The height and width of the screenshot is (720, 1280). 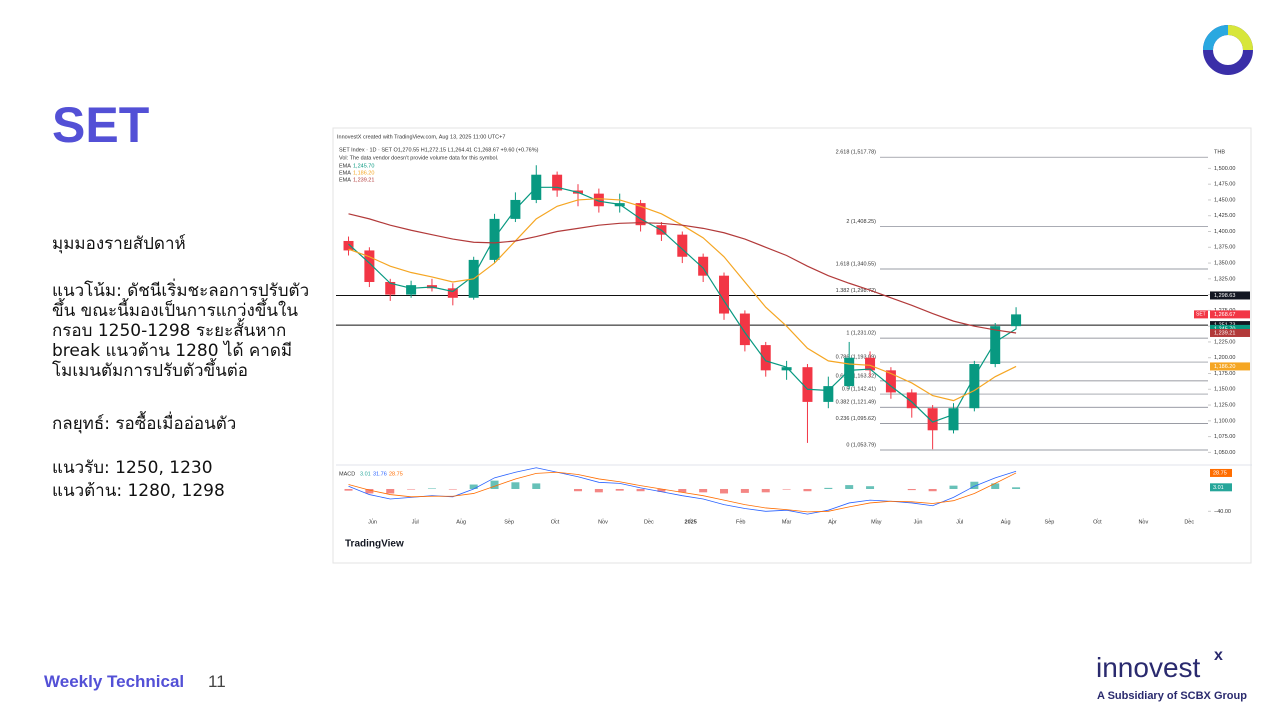 What do you see at coordinates (415, 522) in the screenshot?
I see `x-tick-label: Jul` at bounding box center [415, 522].